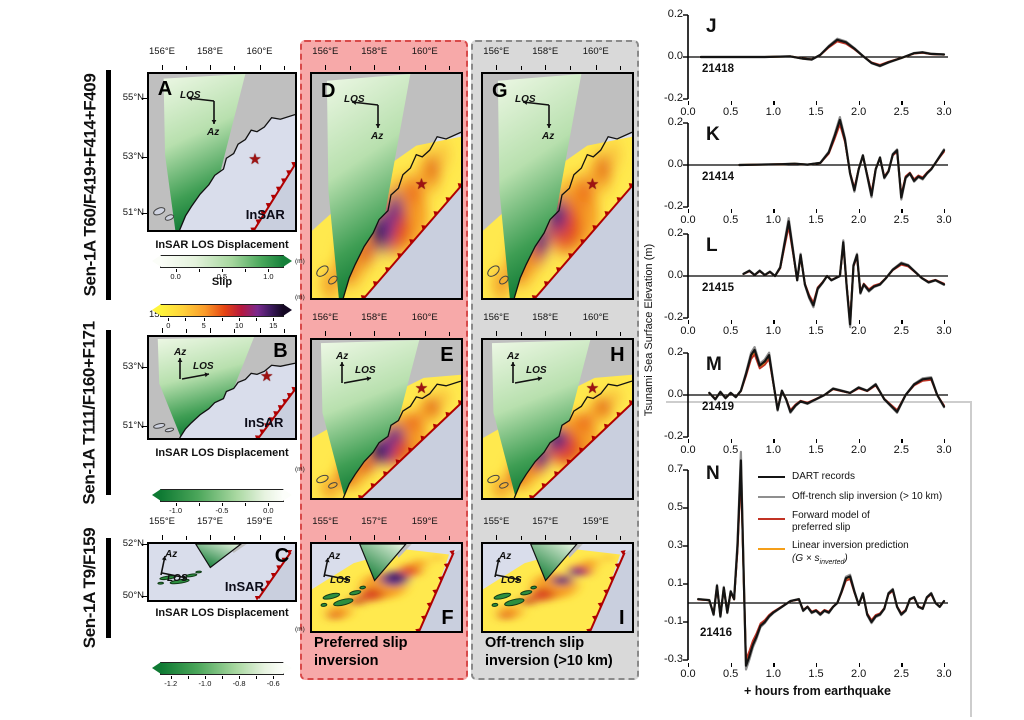 This screenshot has width=1024, height=720. What do you see at coordinates (386, 57) in the screenshot?
I see `panel-d-xaxis: 156°E 158°E 160°E` at bounding box center [386, 57].